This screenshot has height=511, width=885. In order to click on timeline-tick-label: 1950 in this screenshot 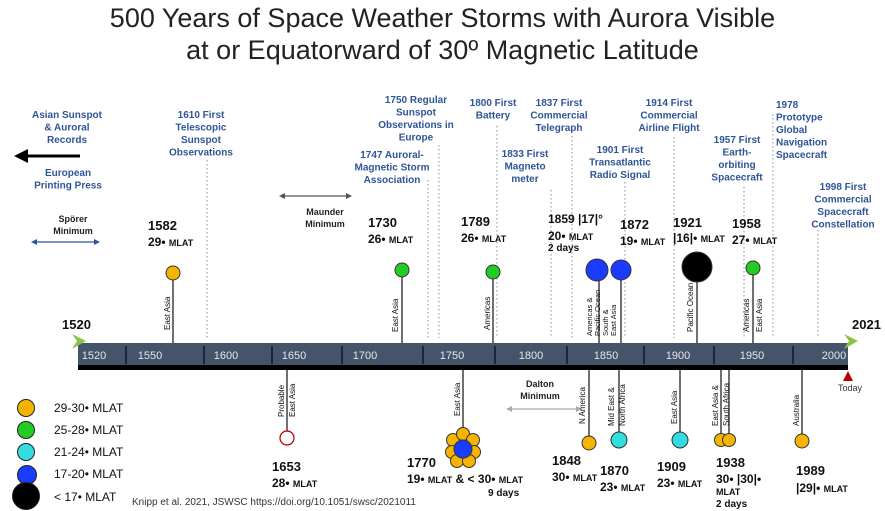, I will do `click(752, 356)`.